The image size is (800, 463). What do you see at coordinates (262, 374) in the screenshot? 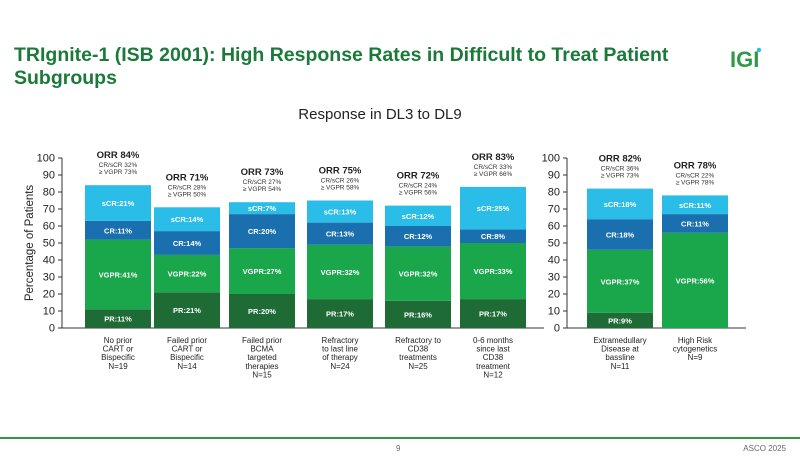
I see `category-label: N=15` at bounding box center [262, 374].